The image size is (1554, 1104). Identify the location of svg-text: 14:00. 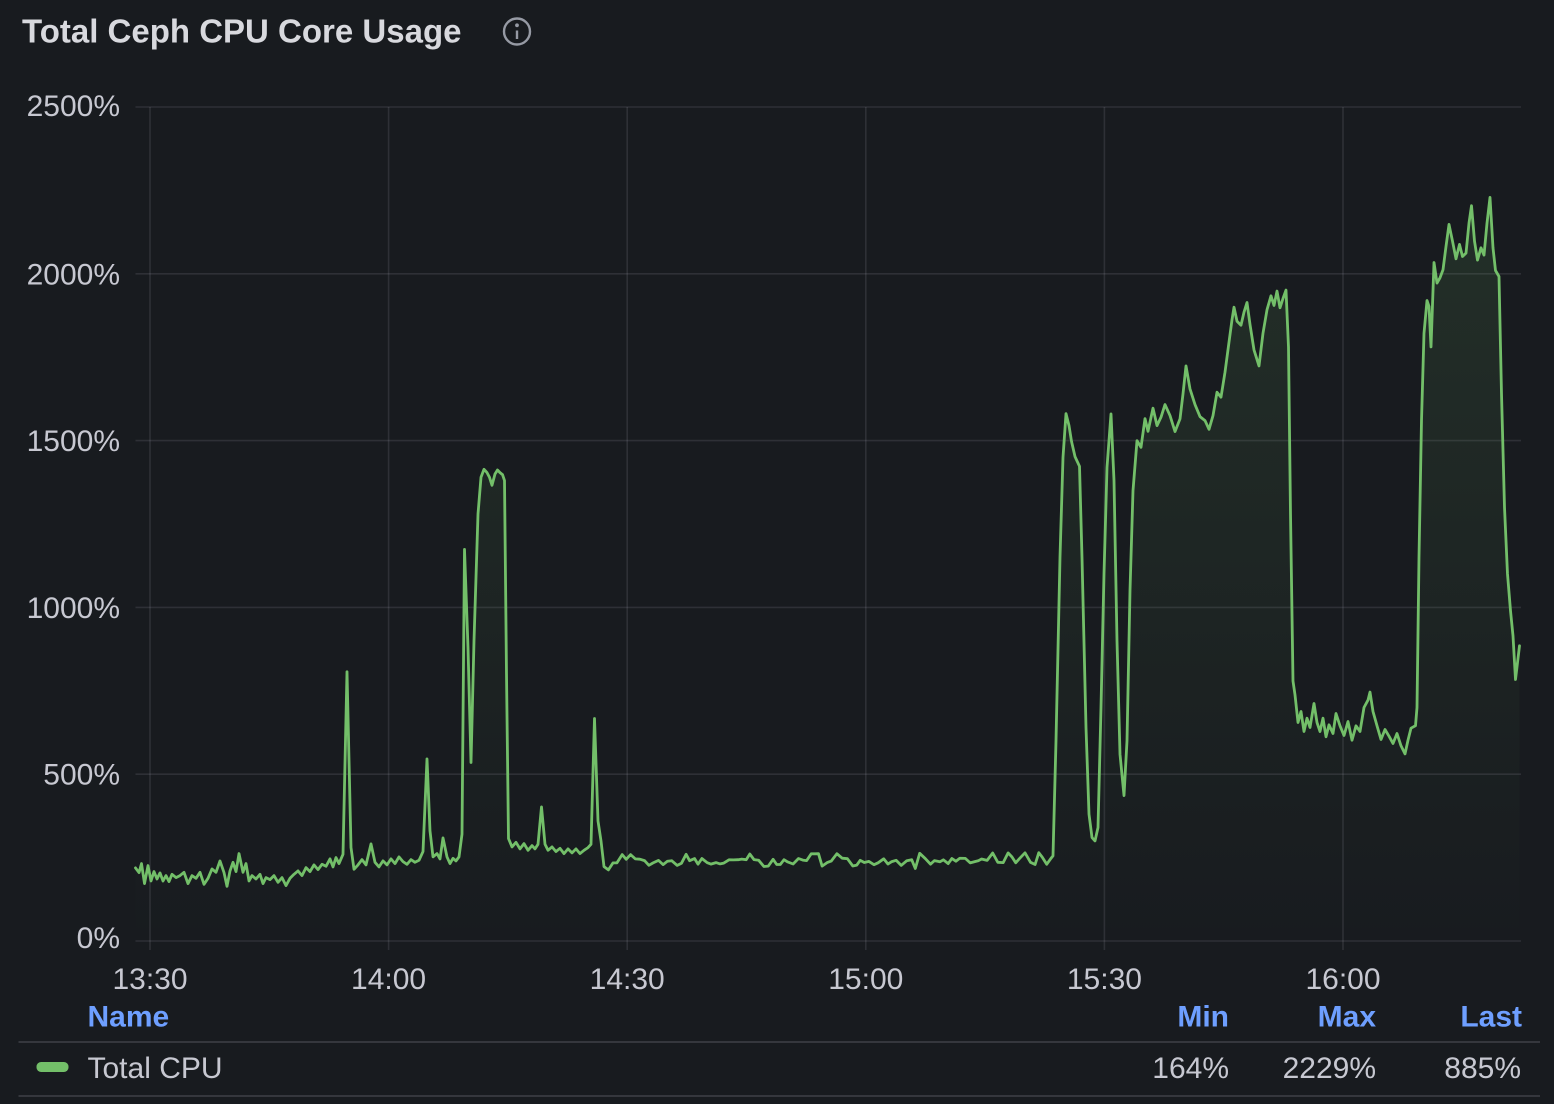
(388, 979).